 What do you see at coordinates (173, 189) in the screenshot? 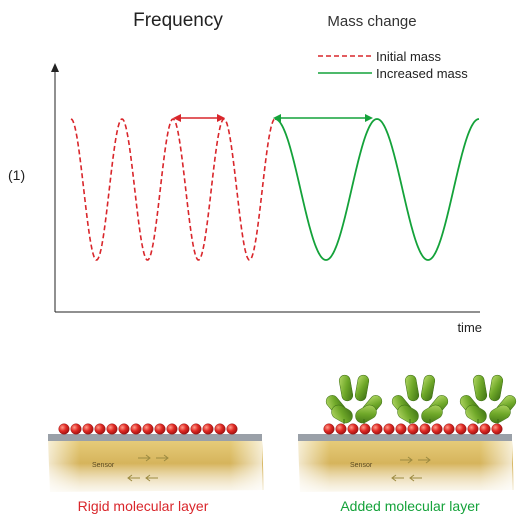
I see `initial-mass-wave` at bounding box center [173, 189].